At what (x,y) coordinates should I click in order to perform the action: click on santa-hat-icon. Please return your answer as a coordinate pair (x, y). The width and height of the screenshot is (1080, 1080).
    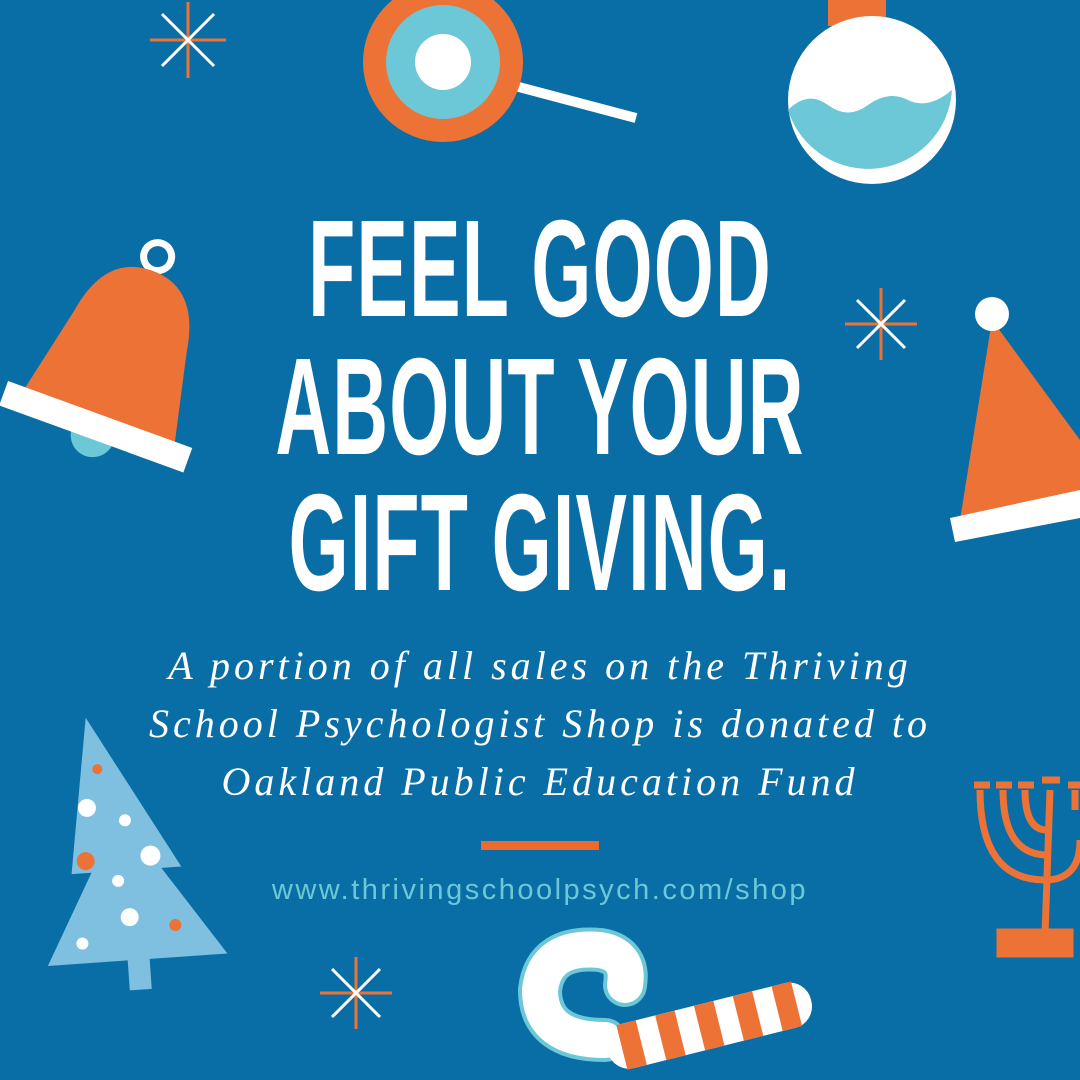
    Looking at the image, I should click on (1015, 419).